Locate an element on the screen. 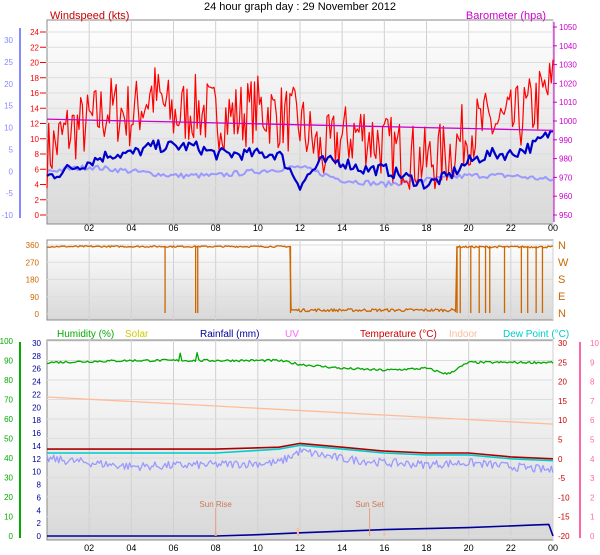 The width and height of the screenshot is (600, 555). y-right-tick-label: 1040 is located at coordinates (568, 46).